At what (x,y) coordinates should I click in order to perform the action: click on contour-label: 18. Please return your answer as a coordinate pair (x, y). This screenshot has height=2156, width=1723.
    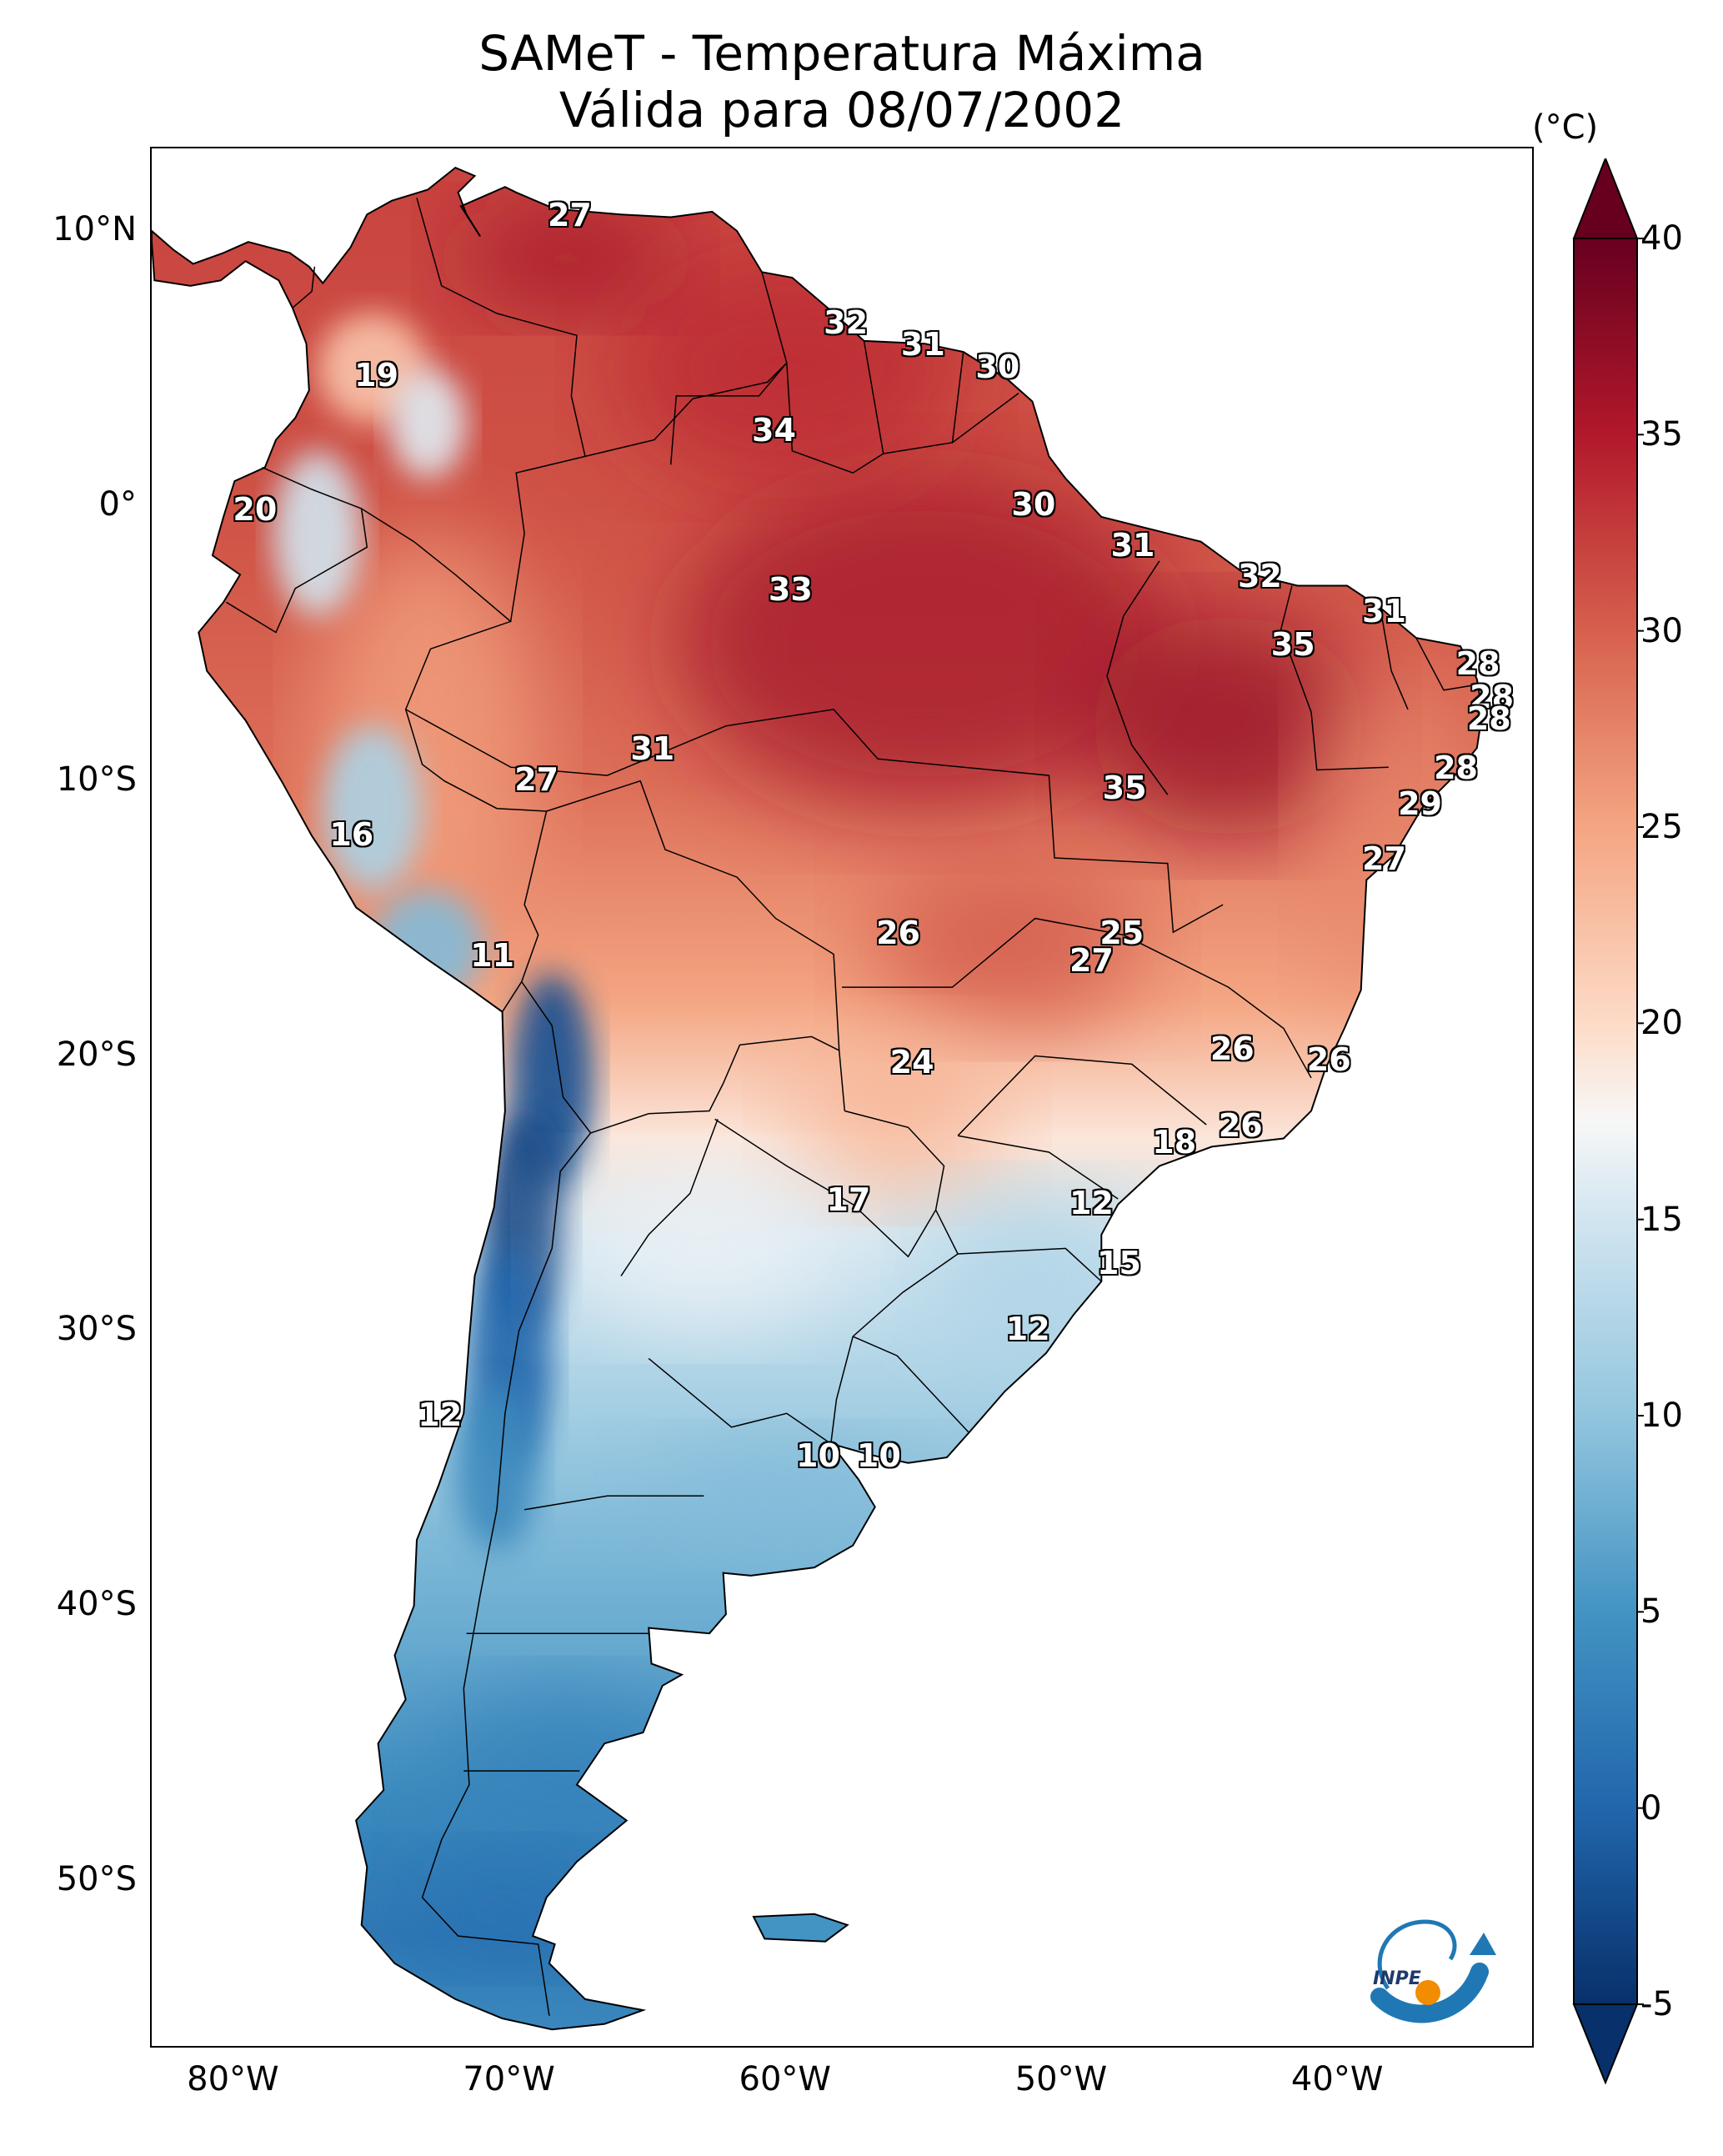
    Looking at the image, I should click on (1174, 1143).